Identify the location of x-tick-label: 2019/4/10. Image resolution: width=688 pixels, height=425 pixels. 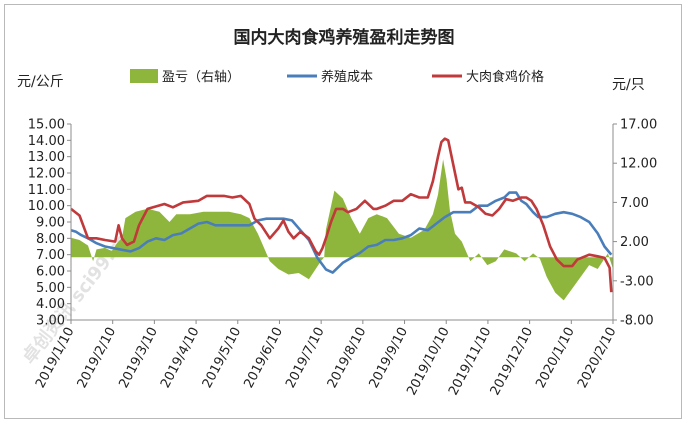
(180, 358).